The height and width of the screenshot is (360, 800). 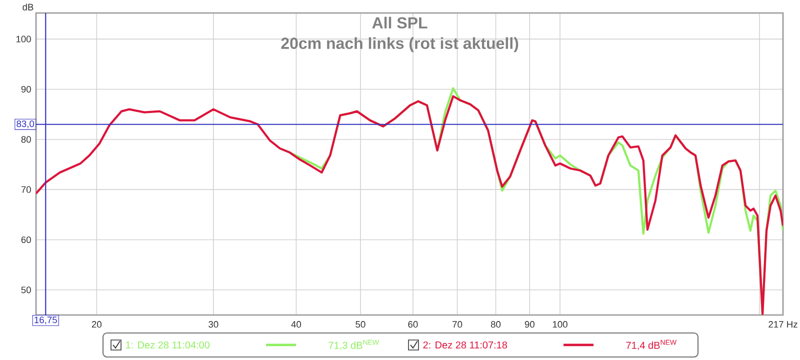 I want to click on ref-line-label: 16,75, so click(x=45, y=320).